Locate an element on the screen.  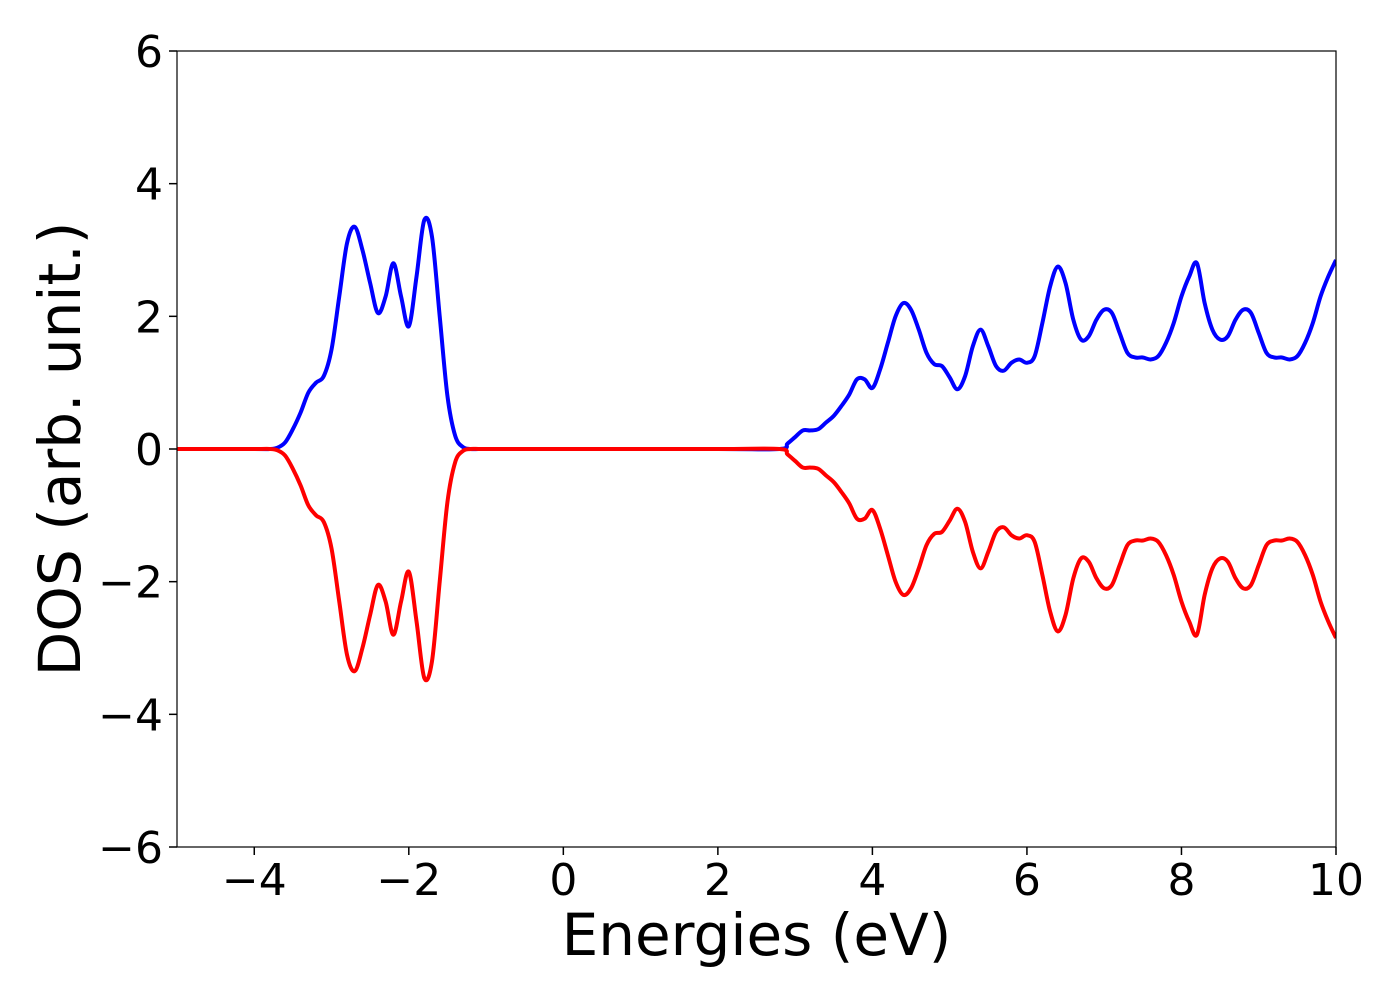
y-axis: −6 −4 −2 0 2 4 6 is located at coordinates (137, 450).